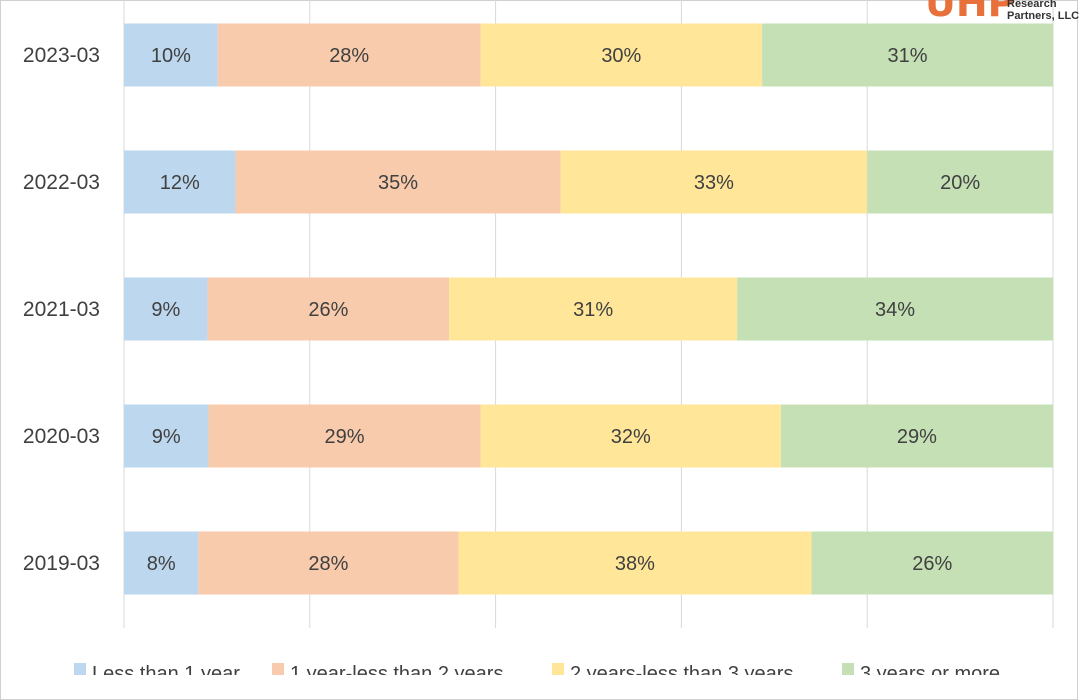 This screenshot has width=1080, height=700. I want to click on data-label: 34%, so click(895, 310).